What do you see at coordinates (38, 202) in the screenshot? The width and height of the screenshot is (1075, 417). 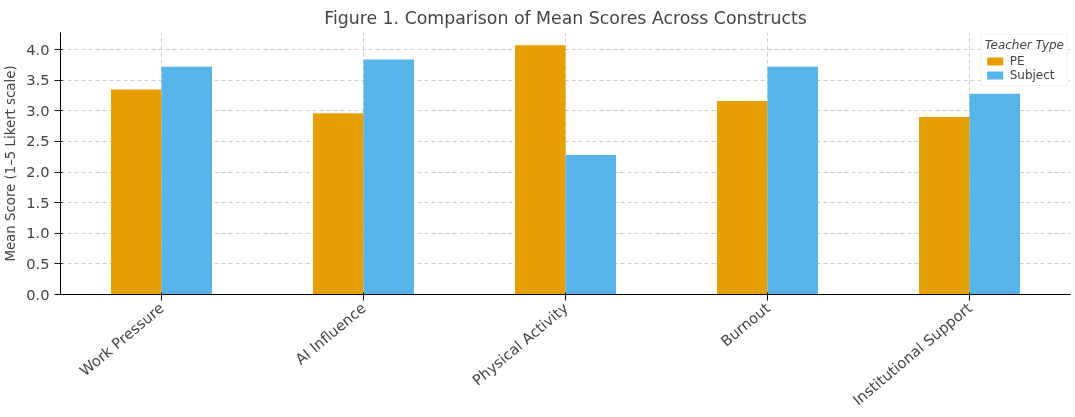 I see `y-tick-label: 1.5` at bounding box center [38, 202].